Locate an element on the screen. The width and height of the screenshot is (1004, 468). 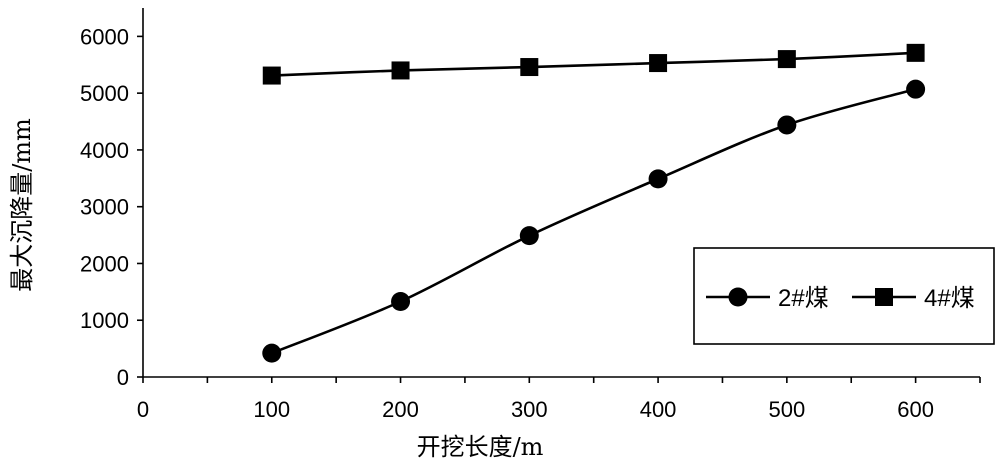
legend-item: 4#煤 is located at coordinates (913, 298).